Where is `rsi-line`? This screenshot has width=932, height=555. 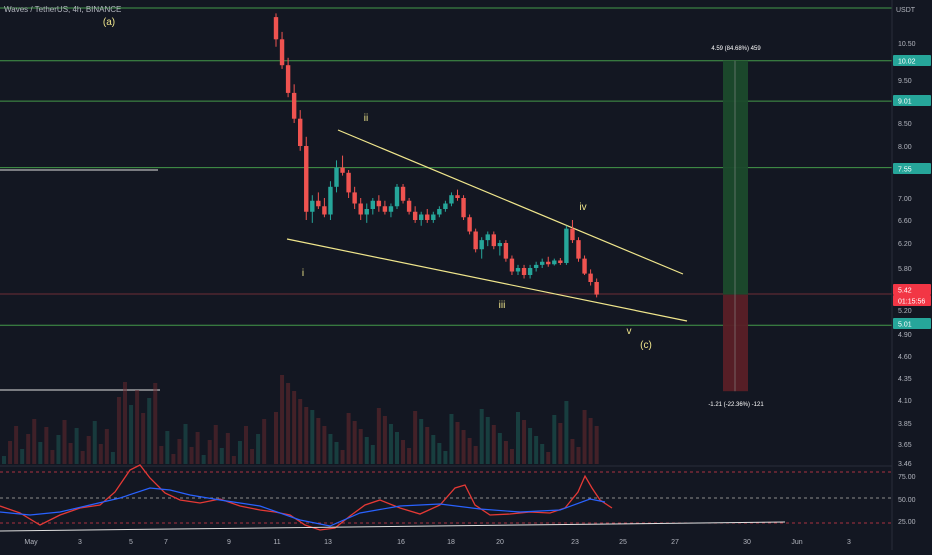 rsi-line is located at coordinates (306, 497).